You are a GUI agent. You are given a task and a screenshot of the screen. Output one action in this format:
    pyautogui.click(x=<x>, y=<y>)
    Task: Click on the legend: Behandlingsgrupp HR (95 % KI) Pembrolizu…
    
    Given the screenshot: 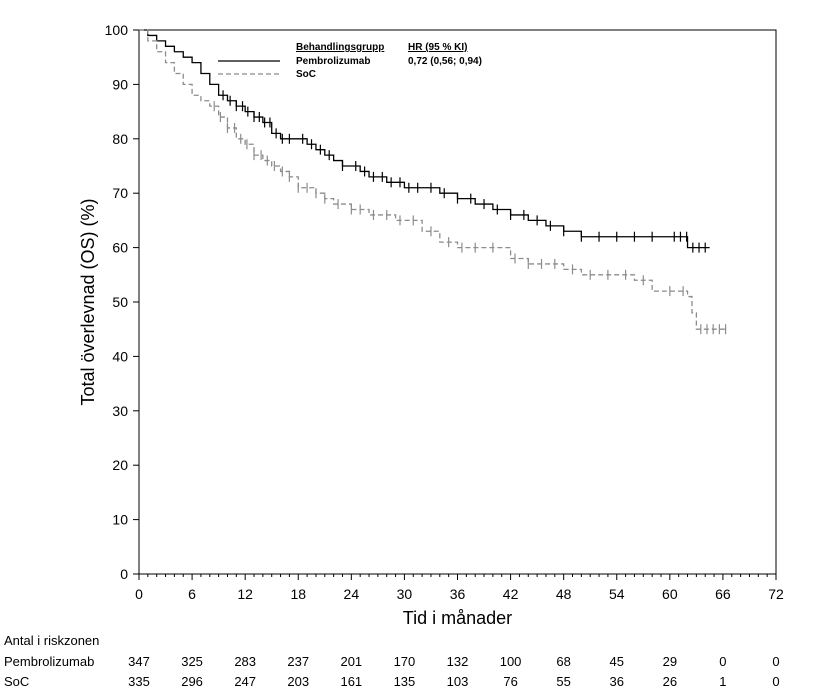 What is the action you would take?
    pyautogui.click(x=350, y=61)
    